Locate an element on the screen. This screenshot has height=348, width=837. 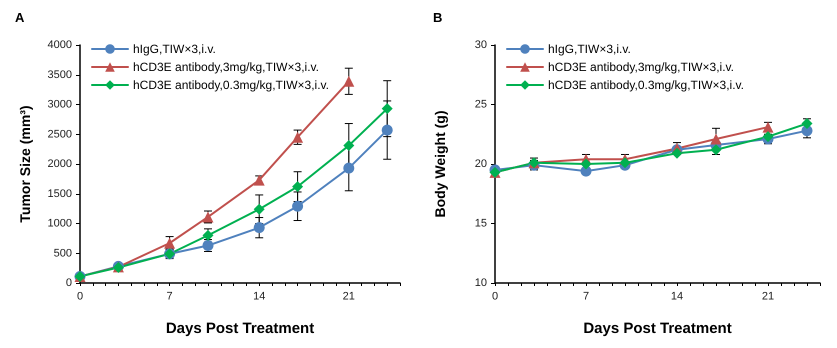
y-tick-label: 4000 is located at coordinates (60, 45).